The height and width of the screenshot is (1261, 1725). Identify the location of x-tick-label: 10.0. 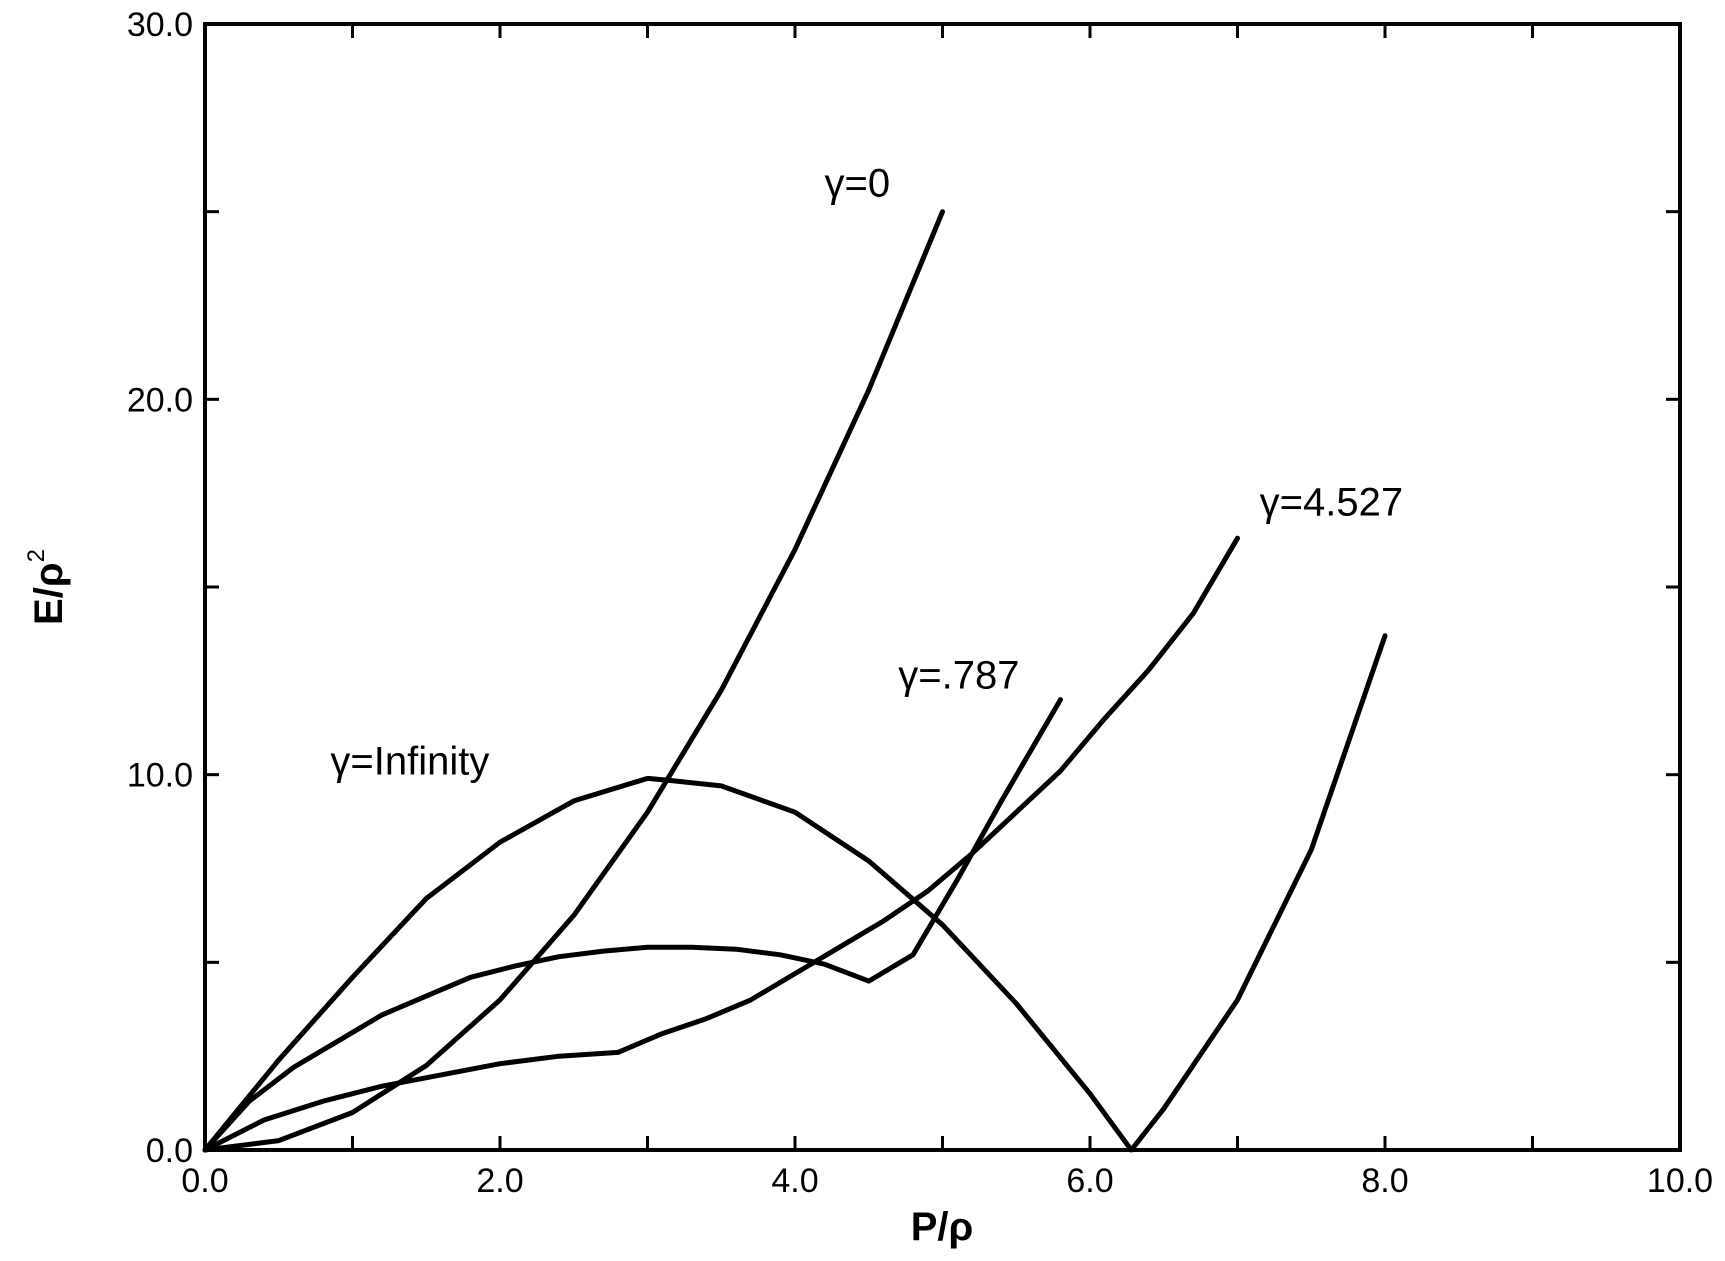
(1680, 1181).